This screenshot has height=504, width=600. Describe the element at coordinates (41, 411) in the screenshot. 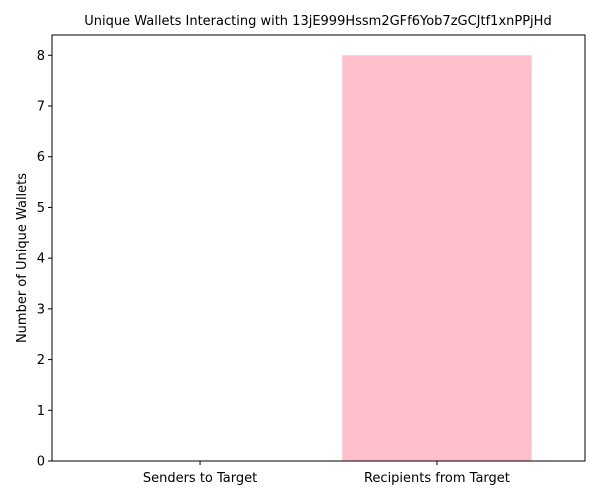

I see `y-tick-label: 1` at that location.